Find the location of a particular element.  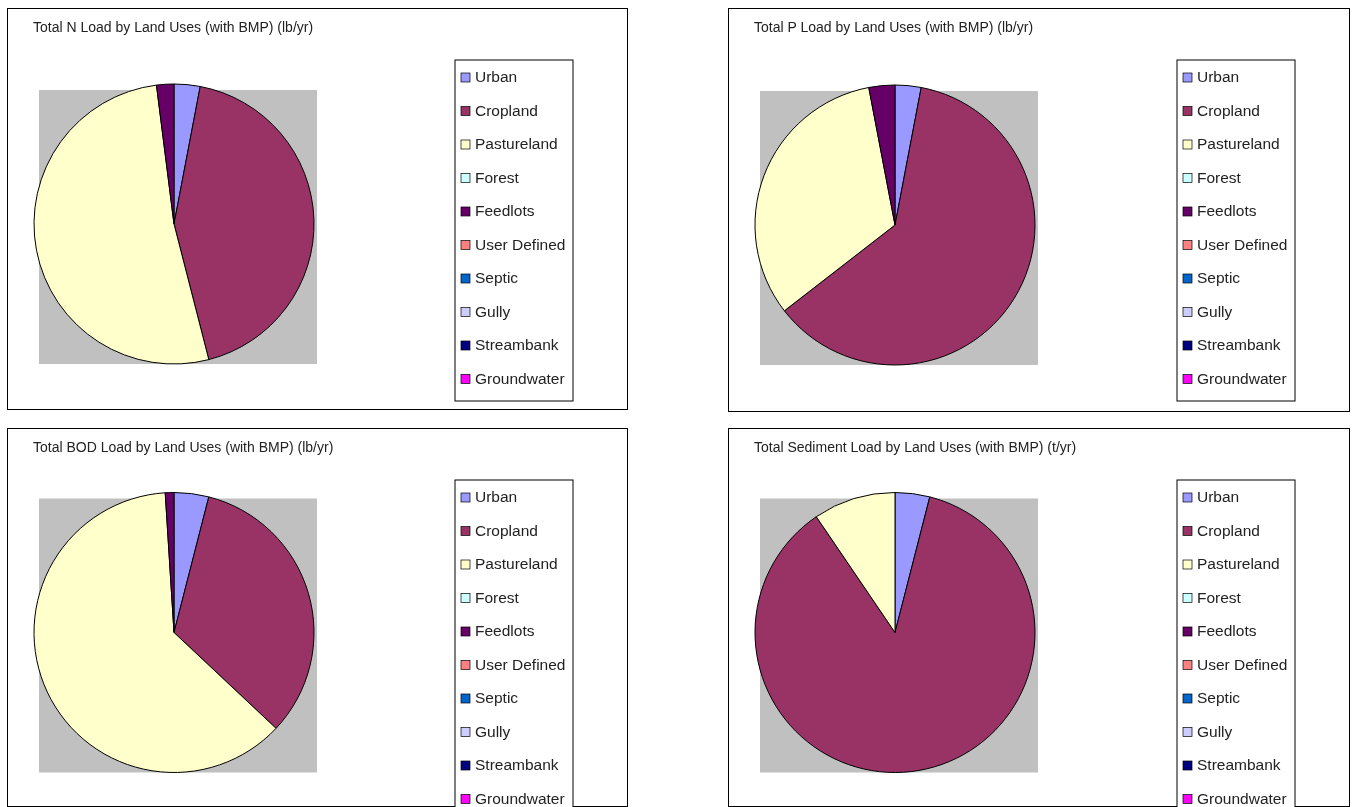

chart-title: Total Sediment Load by Land Uses (with BMP) (t/yr) is located at coordinates (915, 447).